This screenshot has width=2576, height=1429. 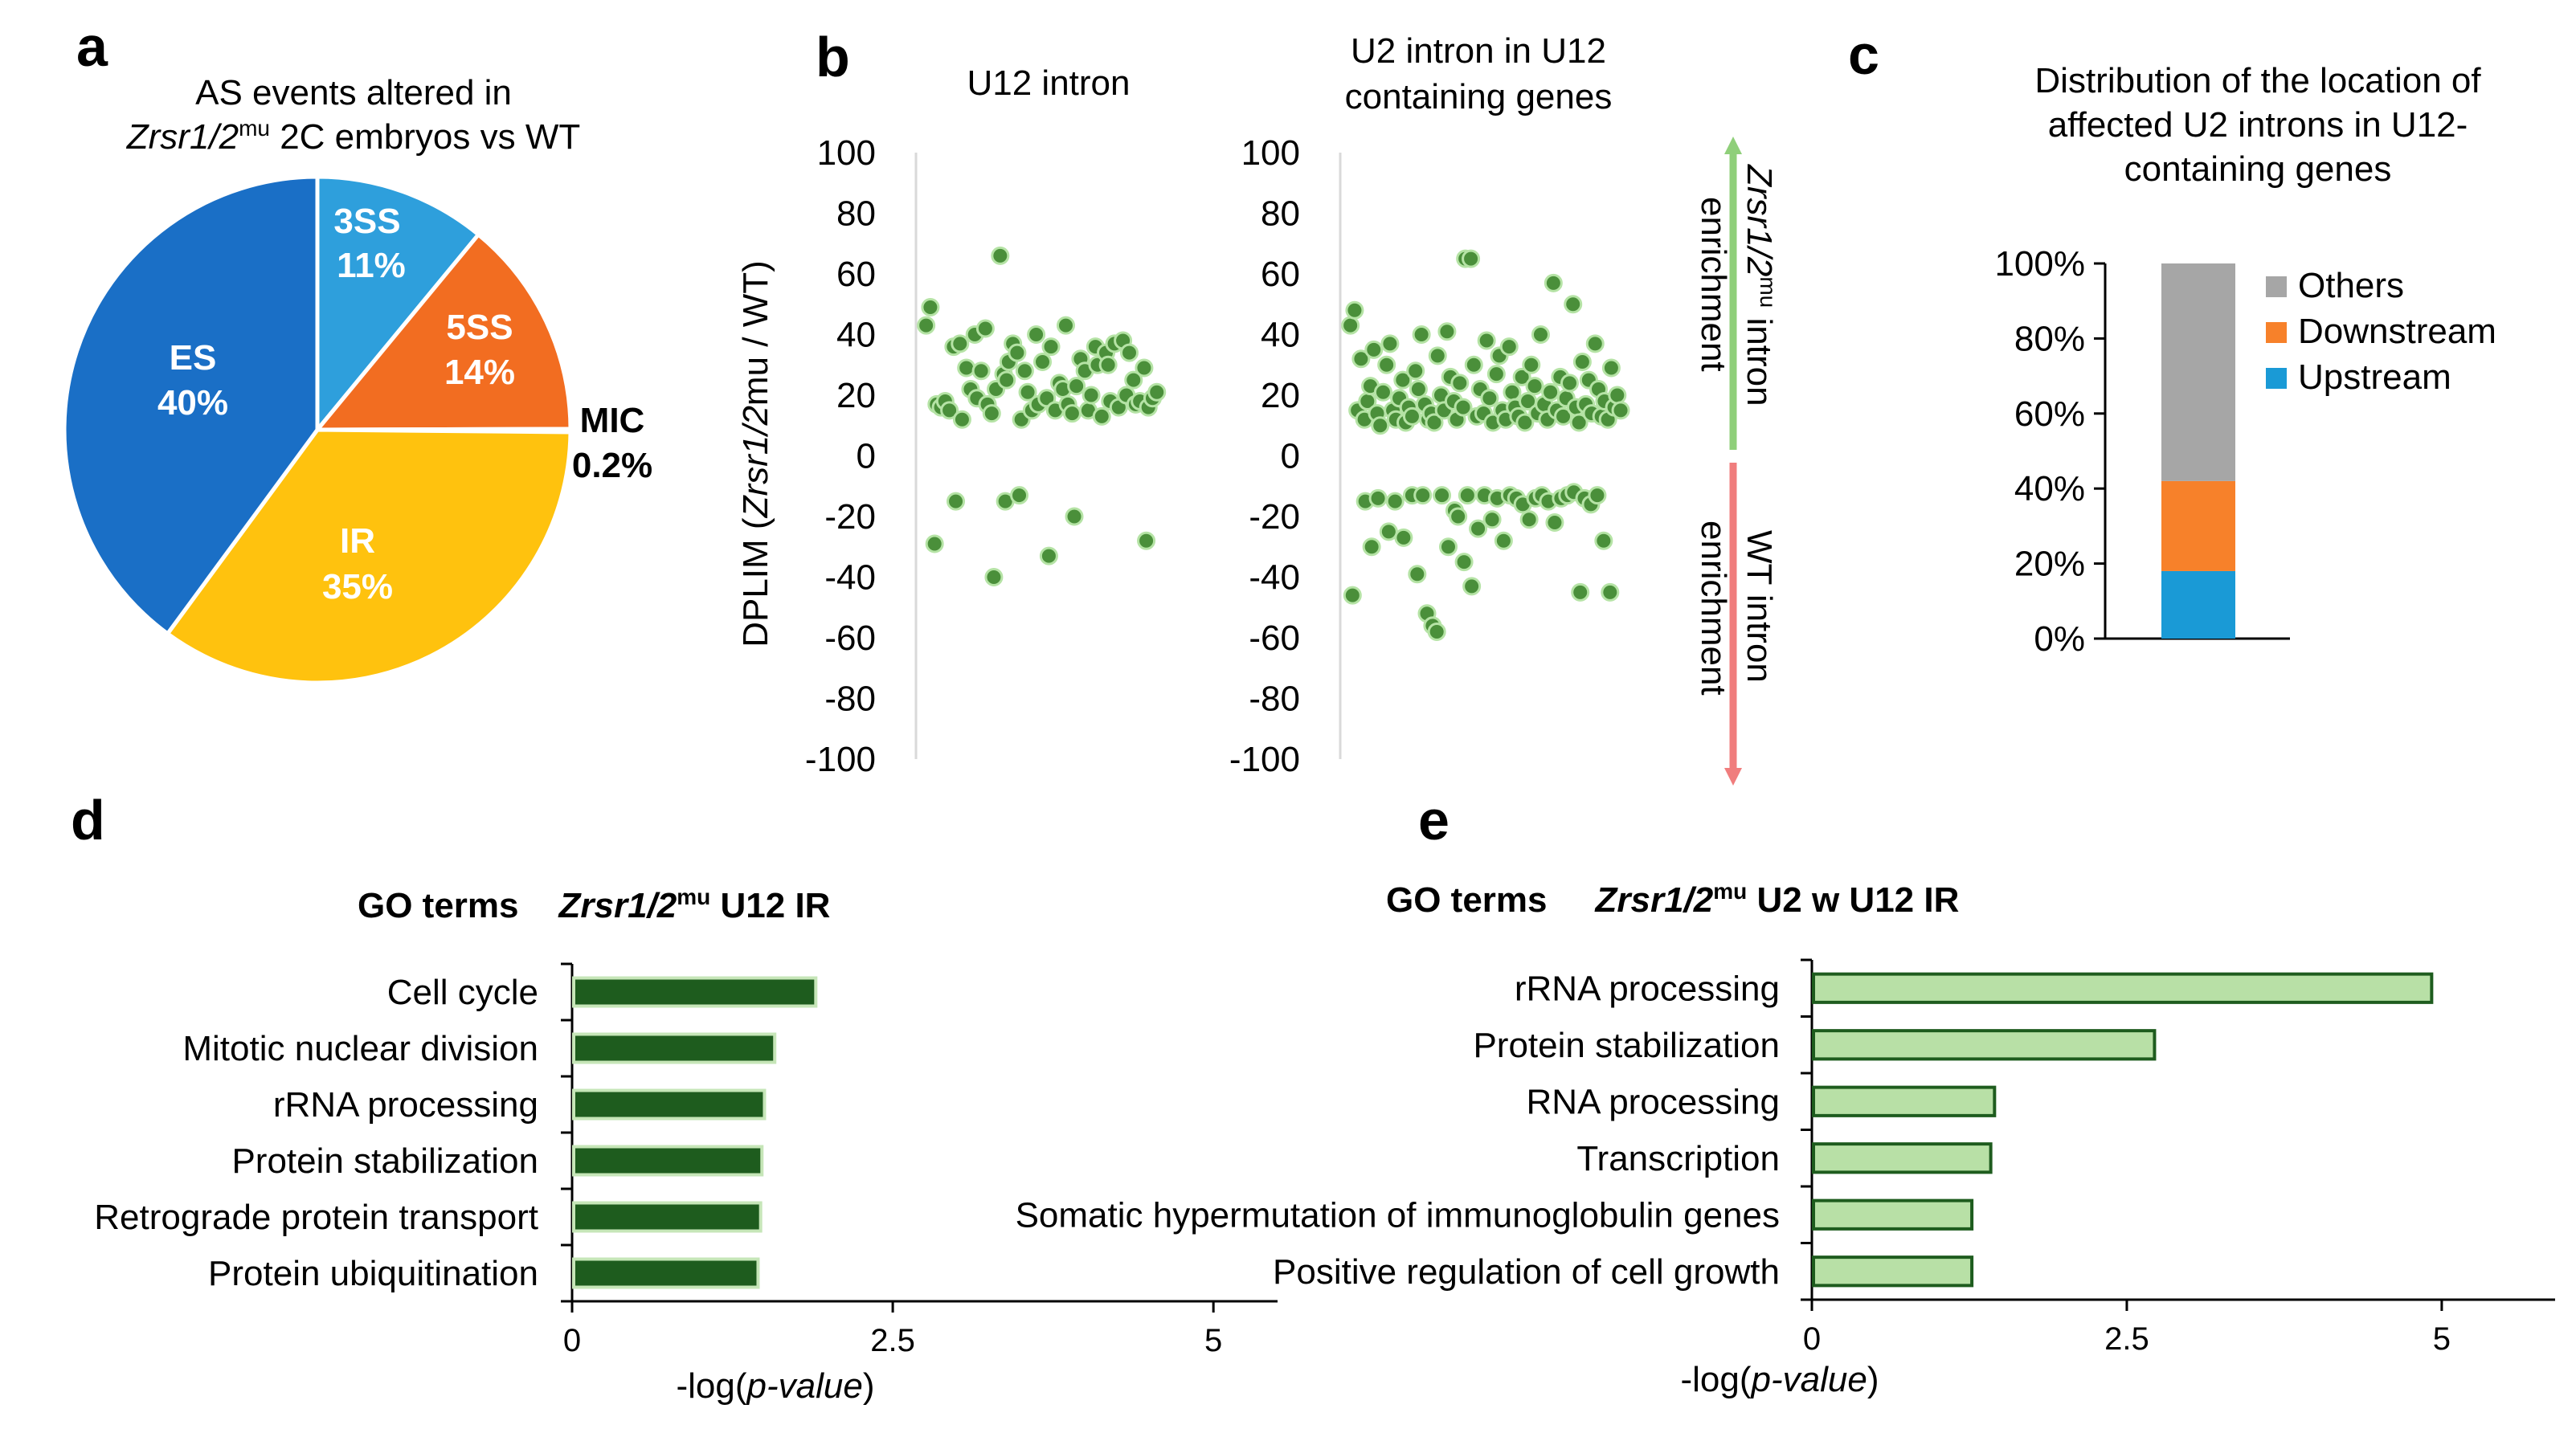 I want to click on stacked-bar-downstream, so click(x=2198, y=525).